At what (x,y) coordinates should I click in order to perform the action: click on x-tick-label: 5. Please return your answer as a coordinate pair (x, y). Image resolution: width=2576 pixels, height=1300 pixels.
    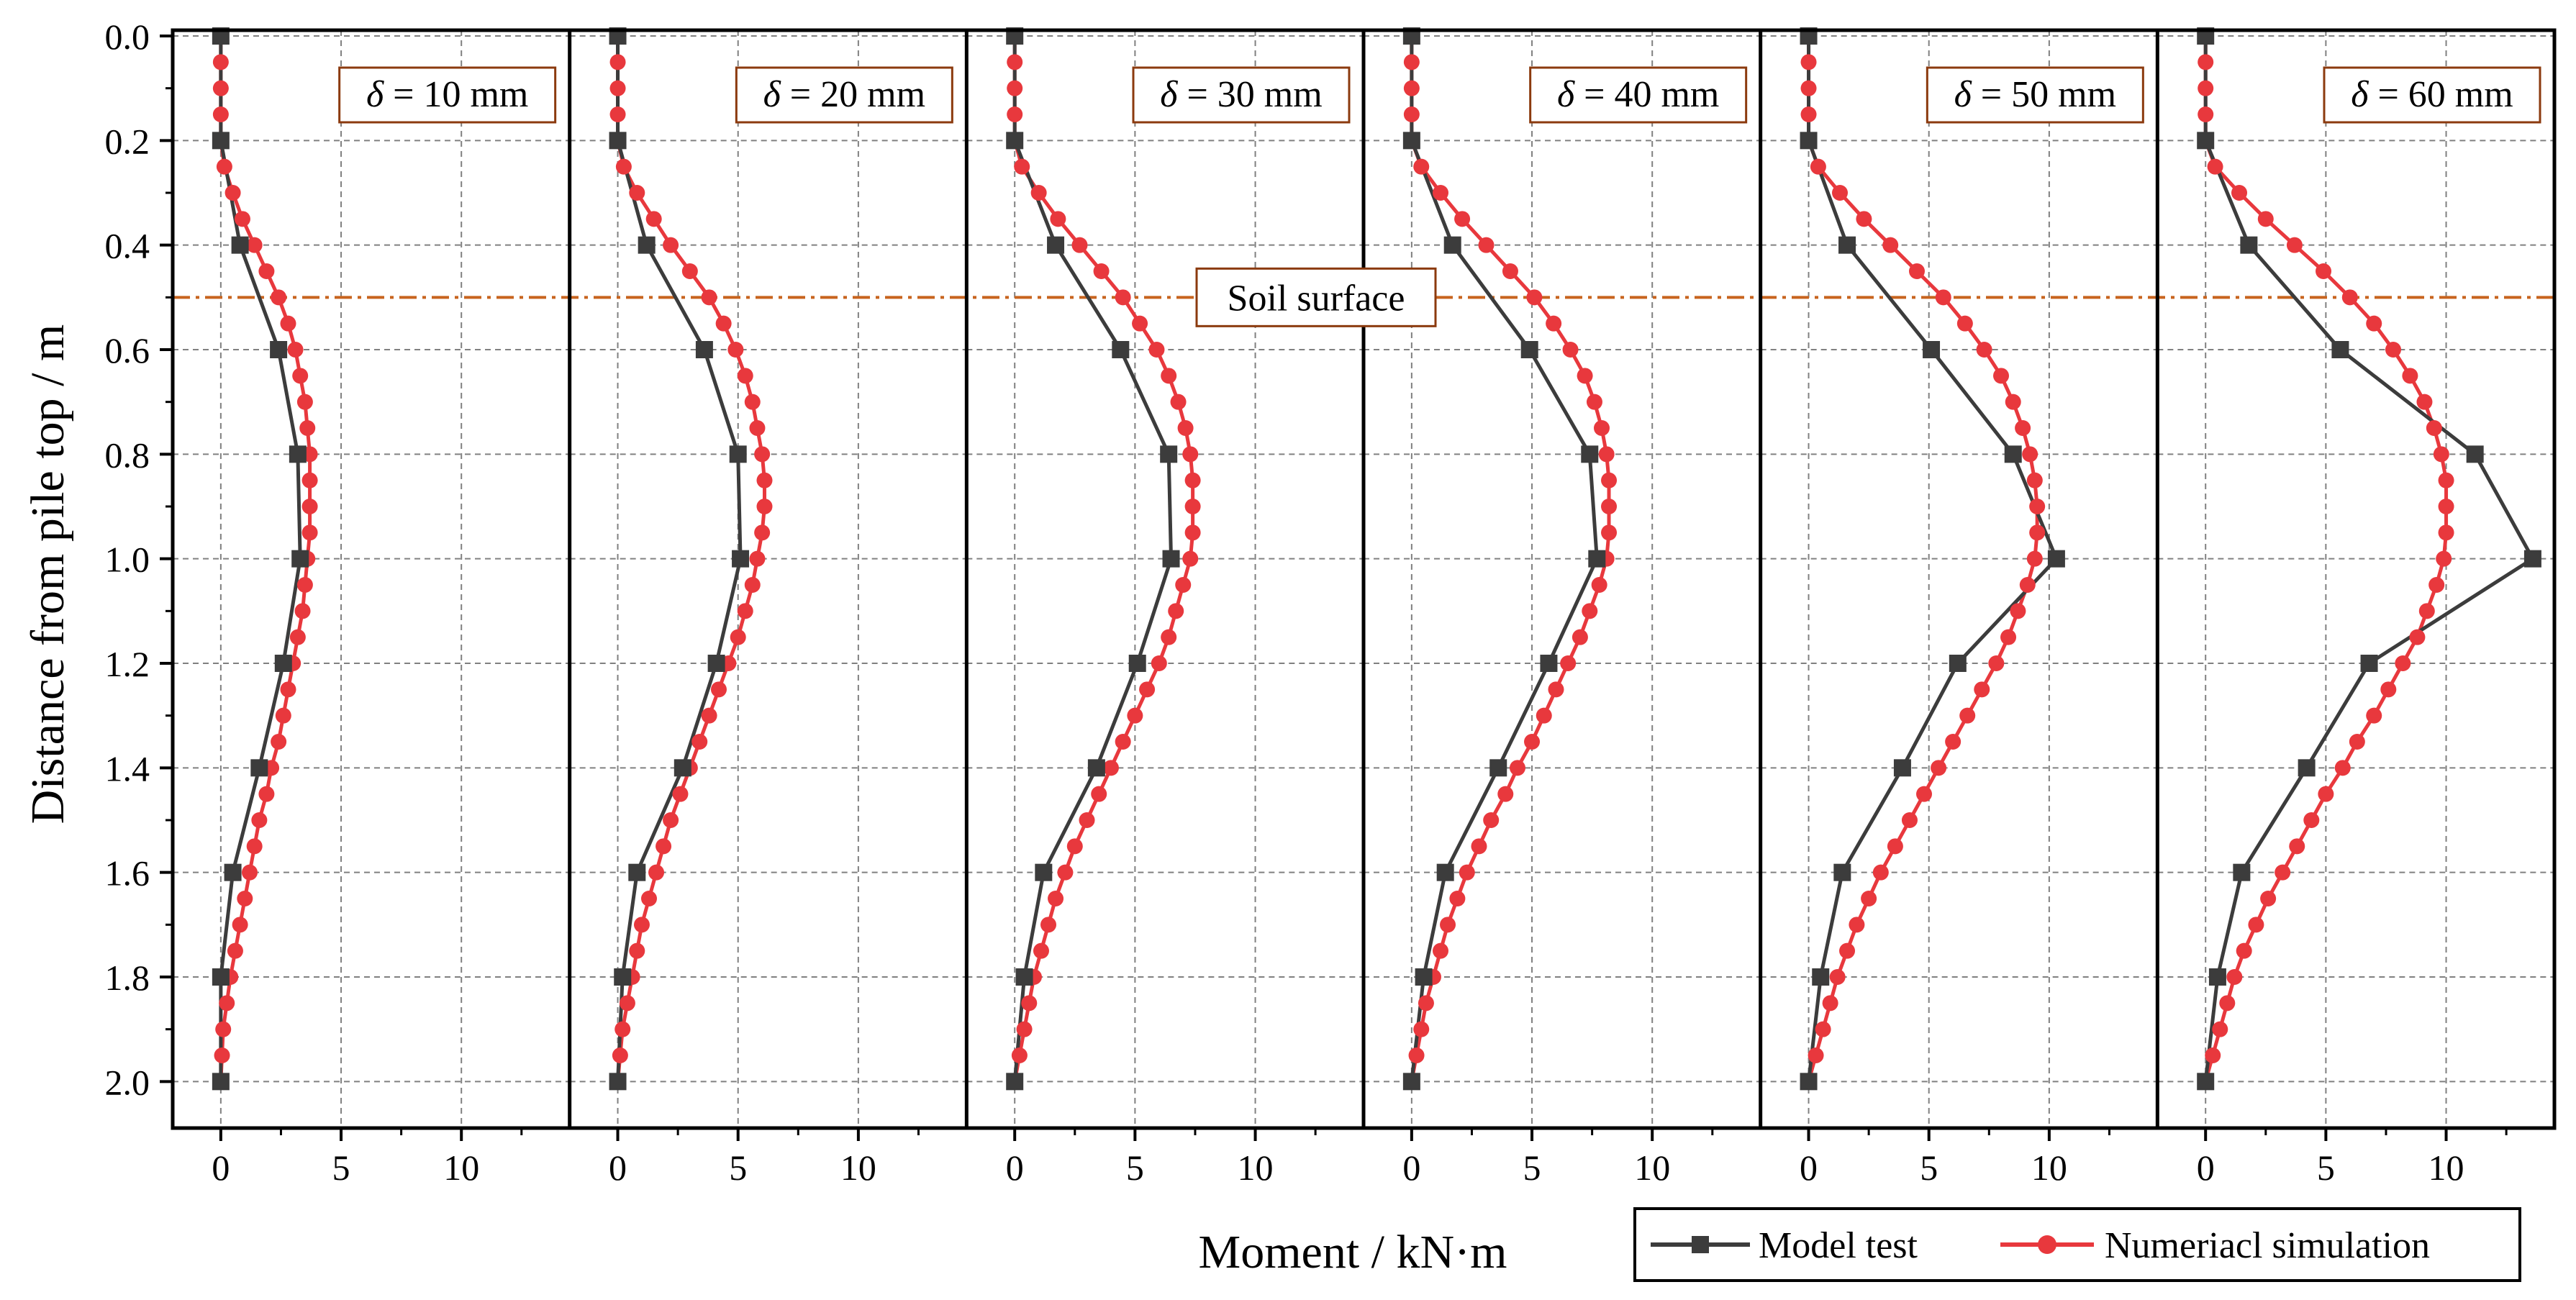
    Looking at the image, I should click on (738, 1167).